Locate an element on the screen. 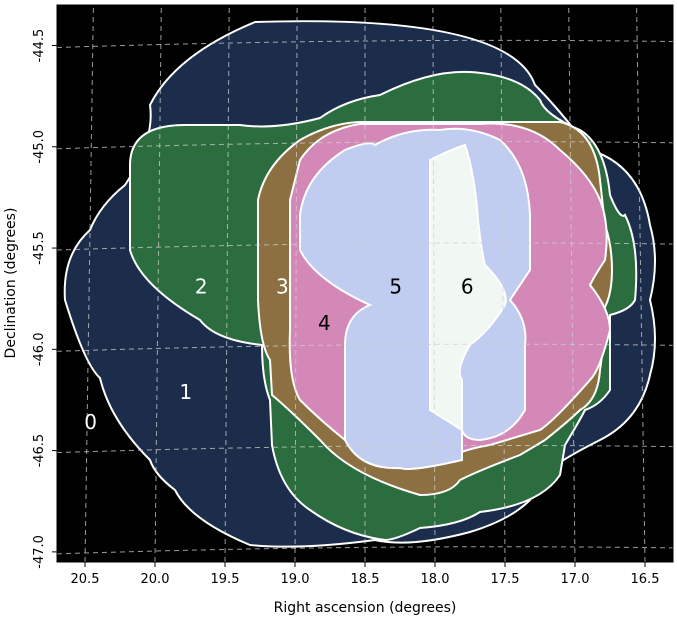  y-axis-ticks: -44.5 -45.0 -45.5 -46.0 -46.5 -47.0 is located at coordinates (44, 299).